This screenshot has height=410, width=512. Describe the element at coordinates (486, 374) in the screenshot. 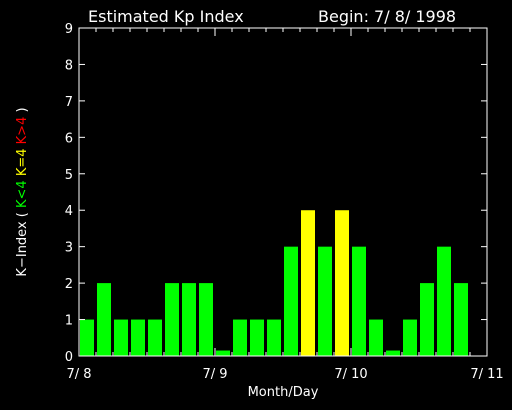

I see `x-tick-label: 7/ 11` at that location.